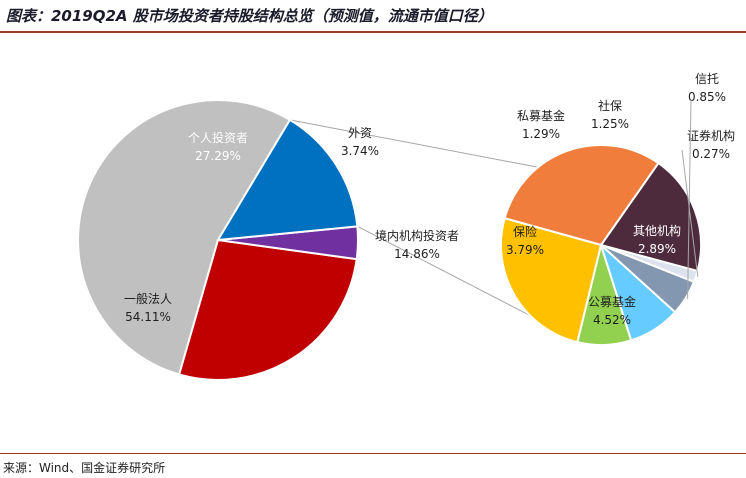  What do you see at coordinates (610, 124) in the screenshot?
I see `breakdown-pie-value-1: 1.25%` at bounding box center [610, 124].